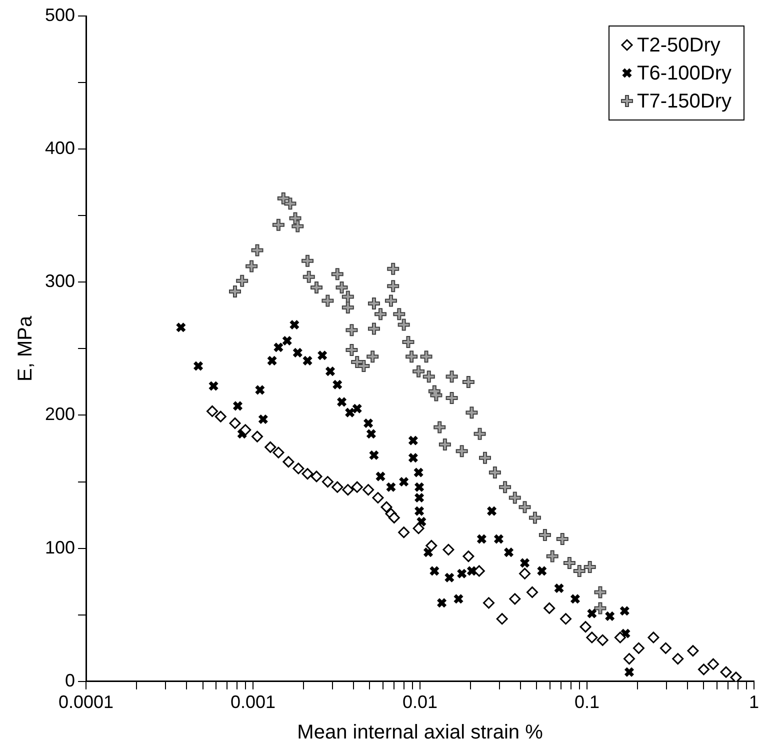 The width and height of the screenshot is (764, 749). I want to click on x-tick-label: 1, so click(754, 702).